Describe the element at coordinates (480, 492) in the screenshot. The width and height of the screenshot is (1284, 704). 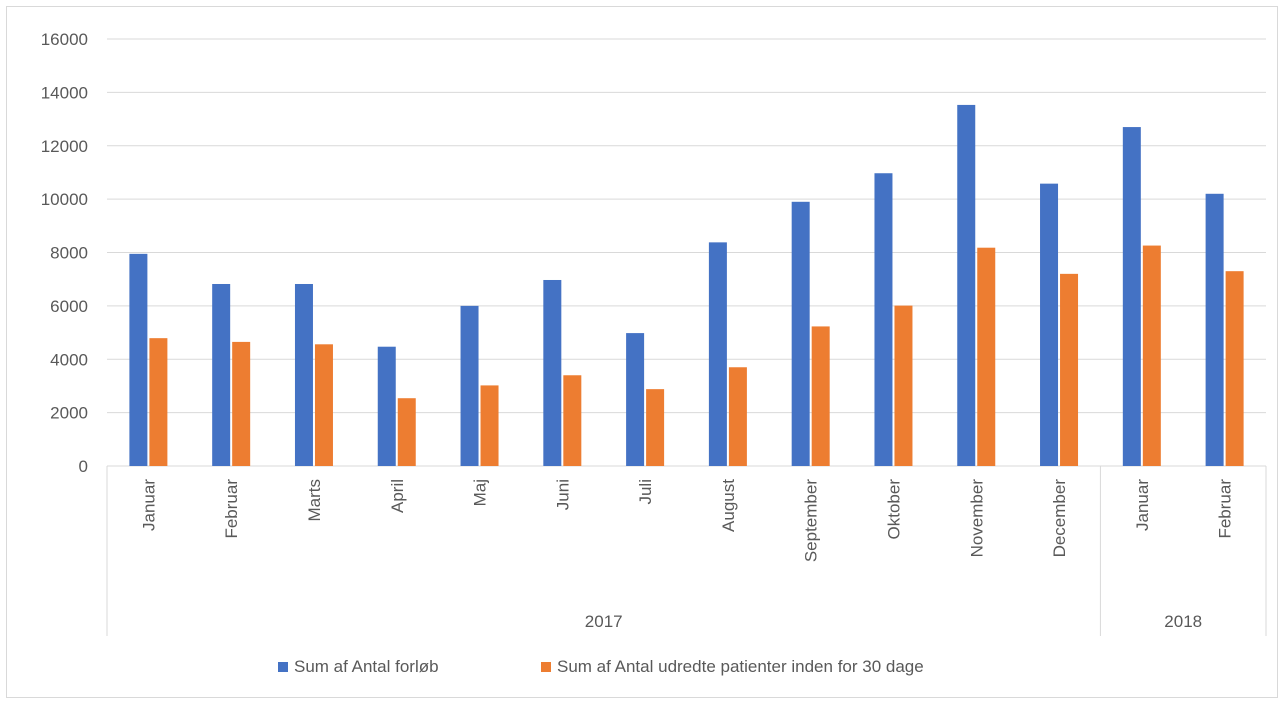
I see `category-label: Maj` at that location.